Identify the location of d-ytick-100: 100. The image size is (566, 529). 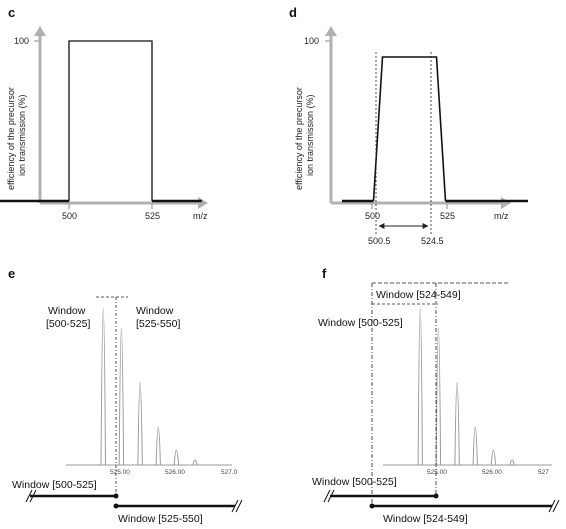
(311, 41).